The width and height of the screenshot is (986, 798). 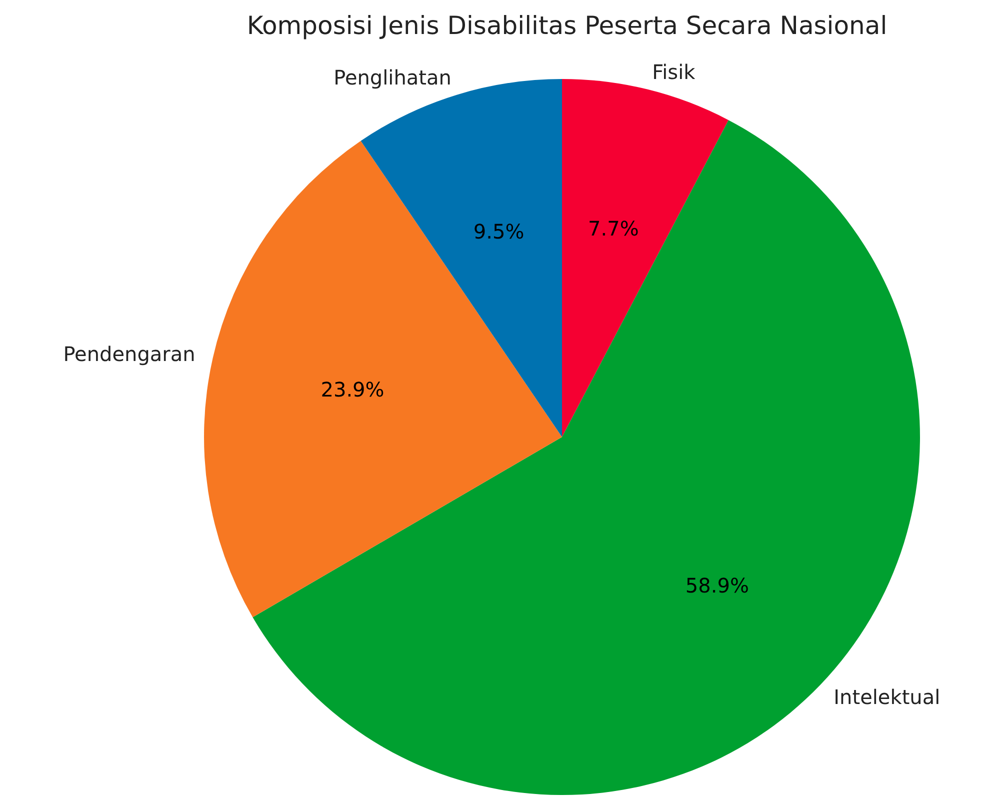 I want to click on chart-title: Komposisi Jenis Disabilitas Peserta Secara Nasional, so click(x=567, y=25).